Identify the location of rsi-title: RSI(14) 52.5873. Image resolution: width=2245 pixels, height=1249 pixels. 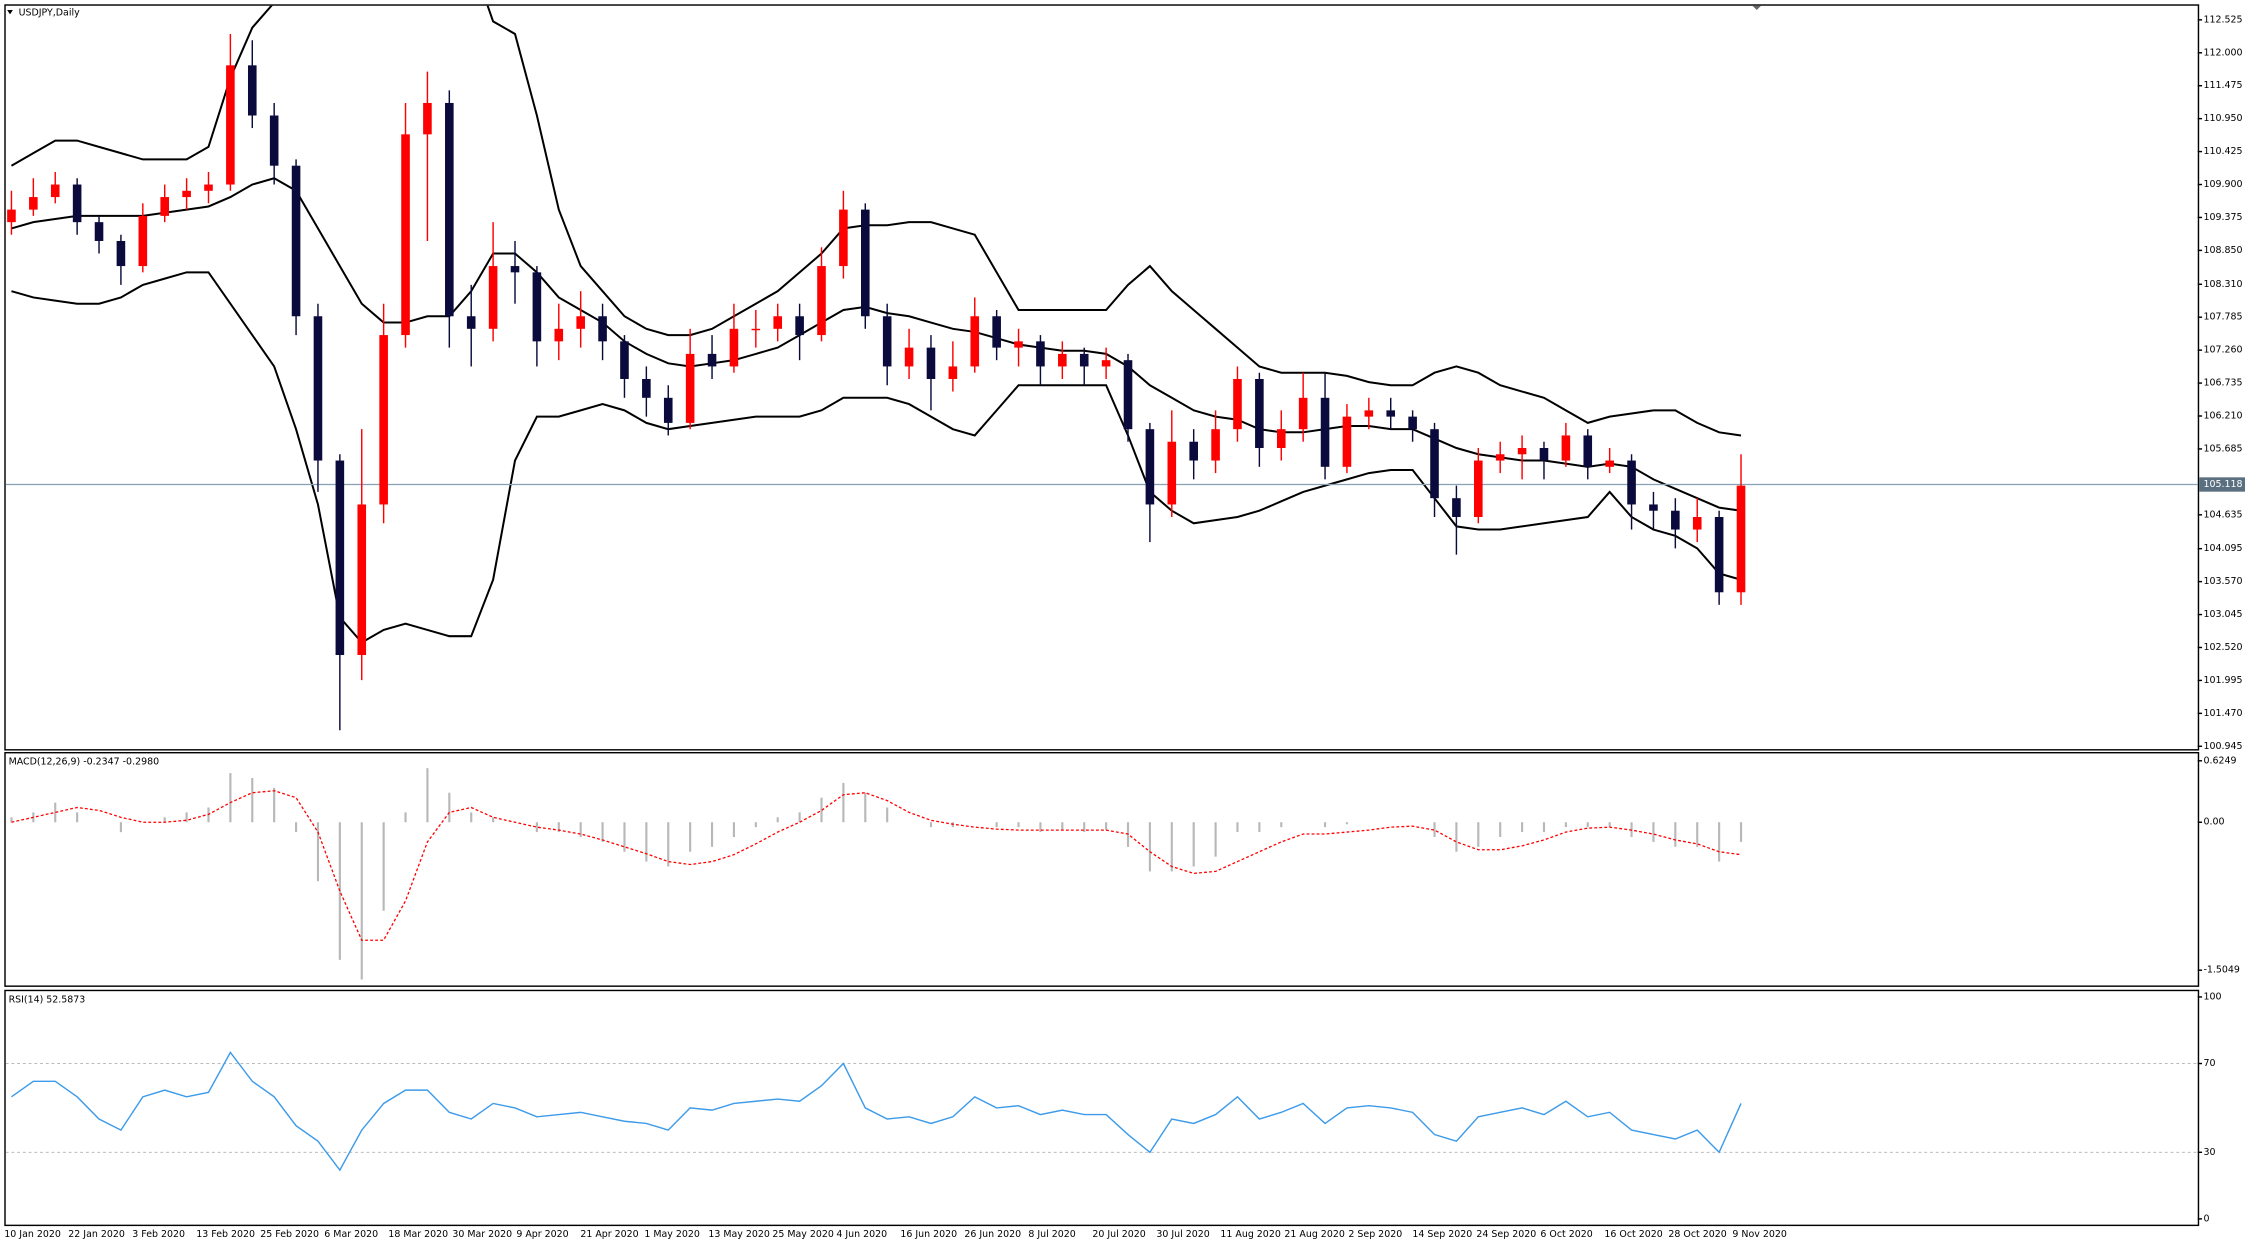
(47, 999).